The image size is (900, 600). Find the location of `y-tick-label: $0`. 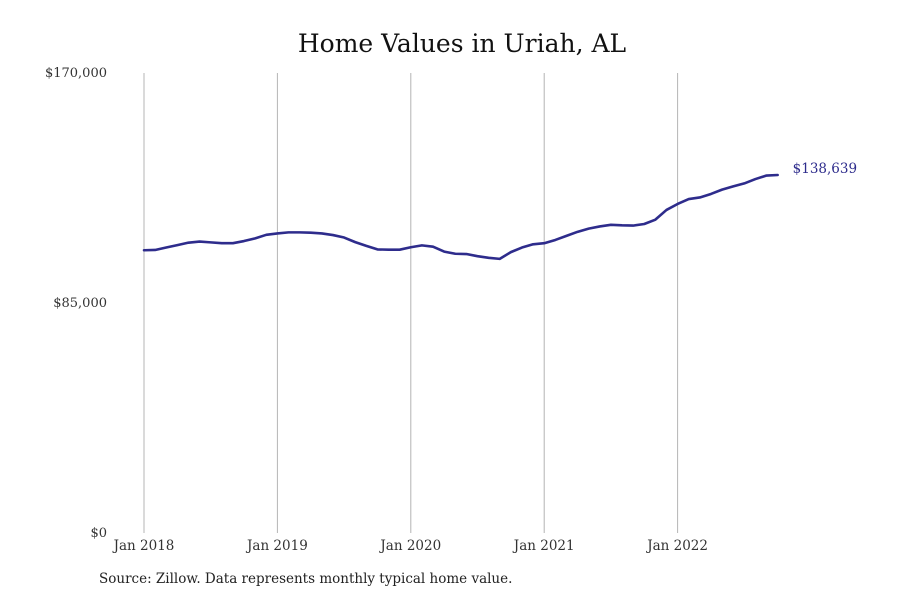

y-tick-label: $0 is located at coordinates (98, 533).